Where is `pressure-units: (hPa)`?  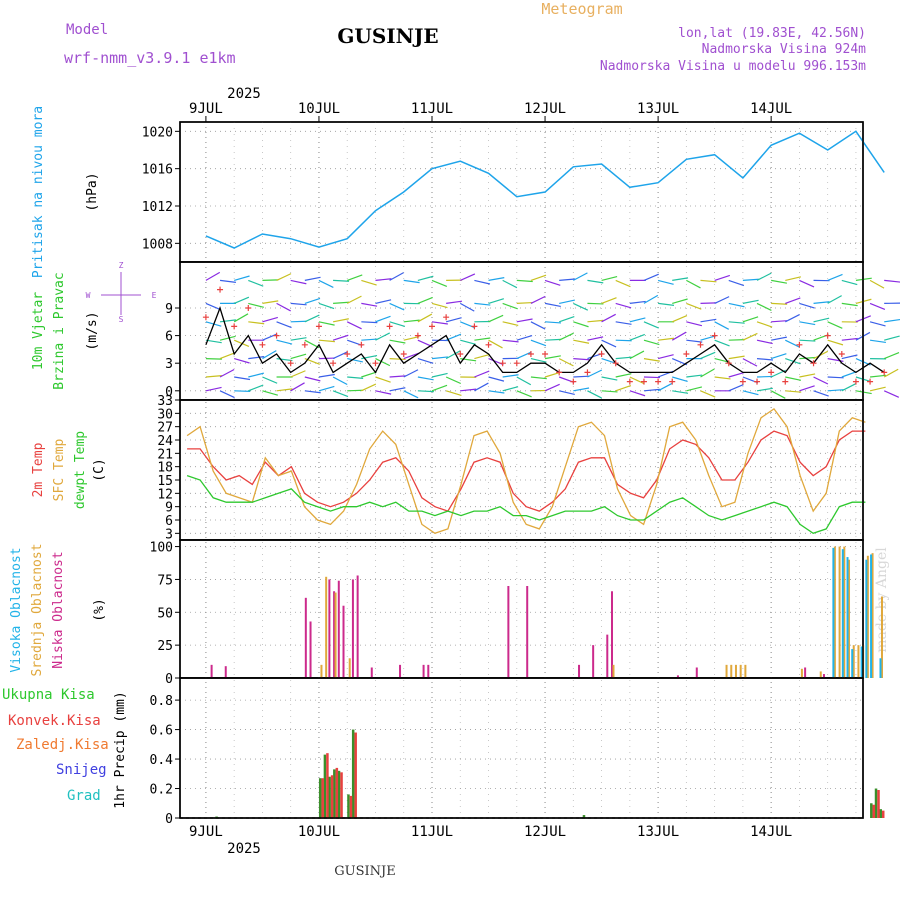 pressure-units: (hPa) is located at coordinates (92, 191).